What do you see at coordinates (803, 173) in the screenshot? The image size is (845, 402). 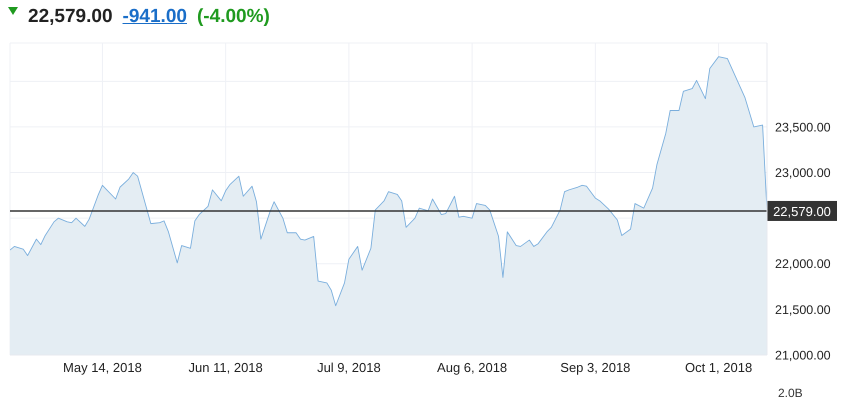 I see `y-tick-label: 23,000.00` at bounding box center [803, 173].